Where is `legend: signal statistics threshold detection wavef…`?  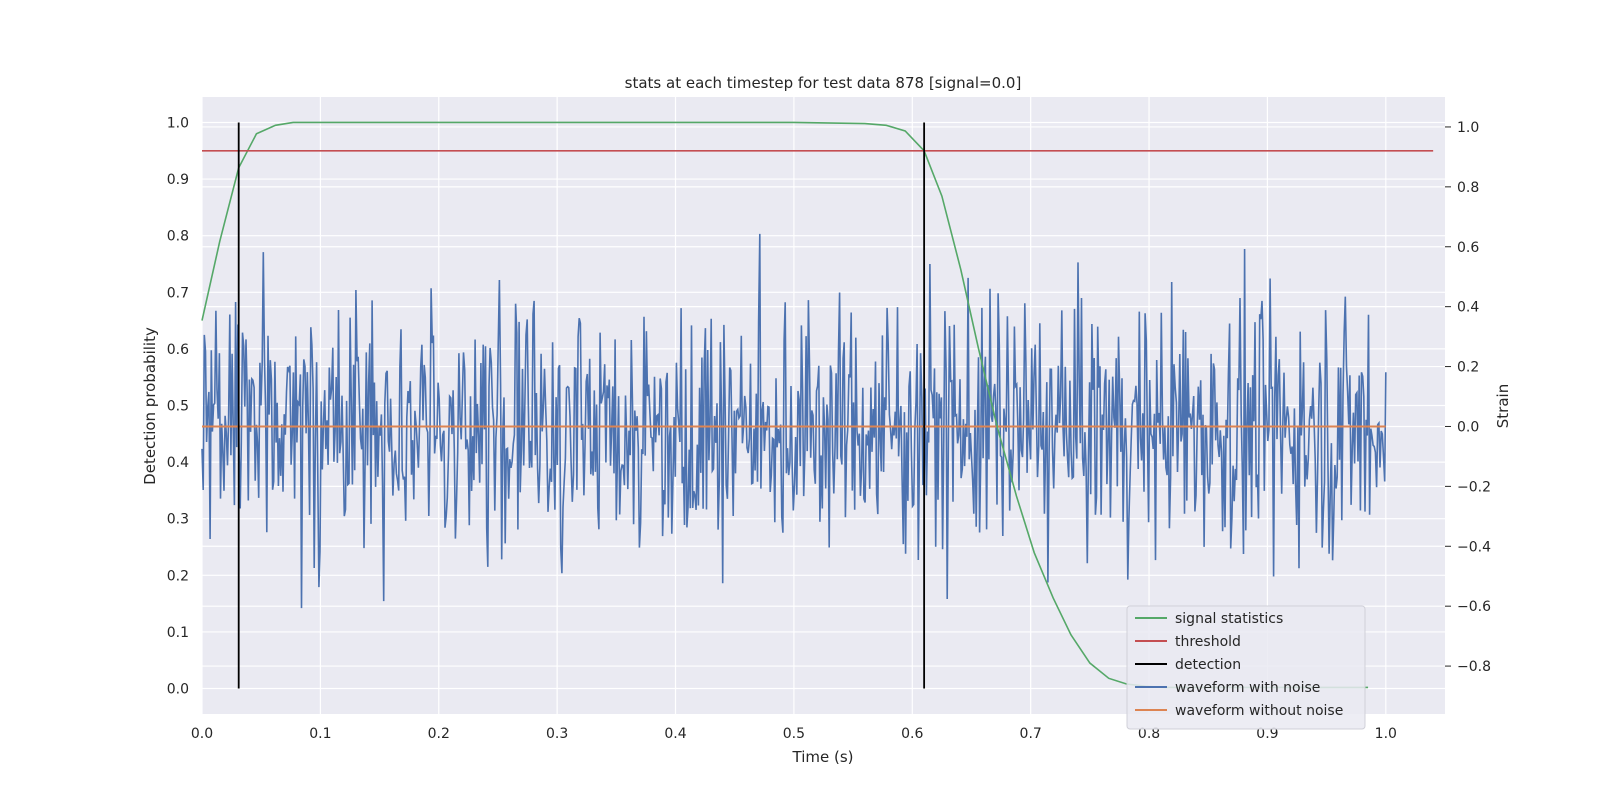 legend: signal statistics threshold detection wavef… is located at coordinates (1246, 667).